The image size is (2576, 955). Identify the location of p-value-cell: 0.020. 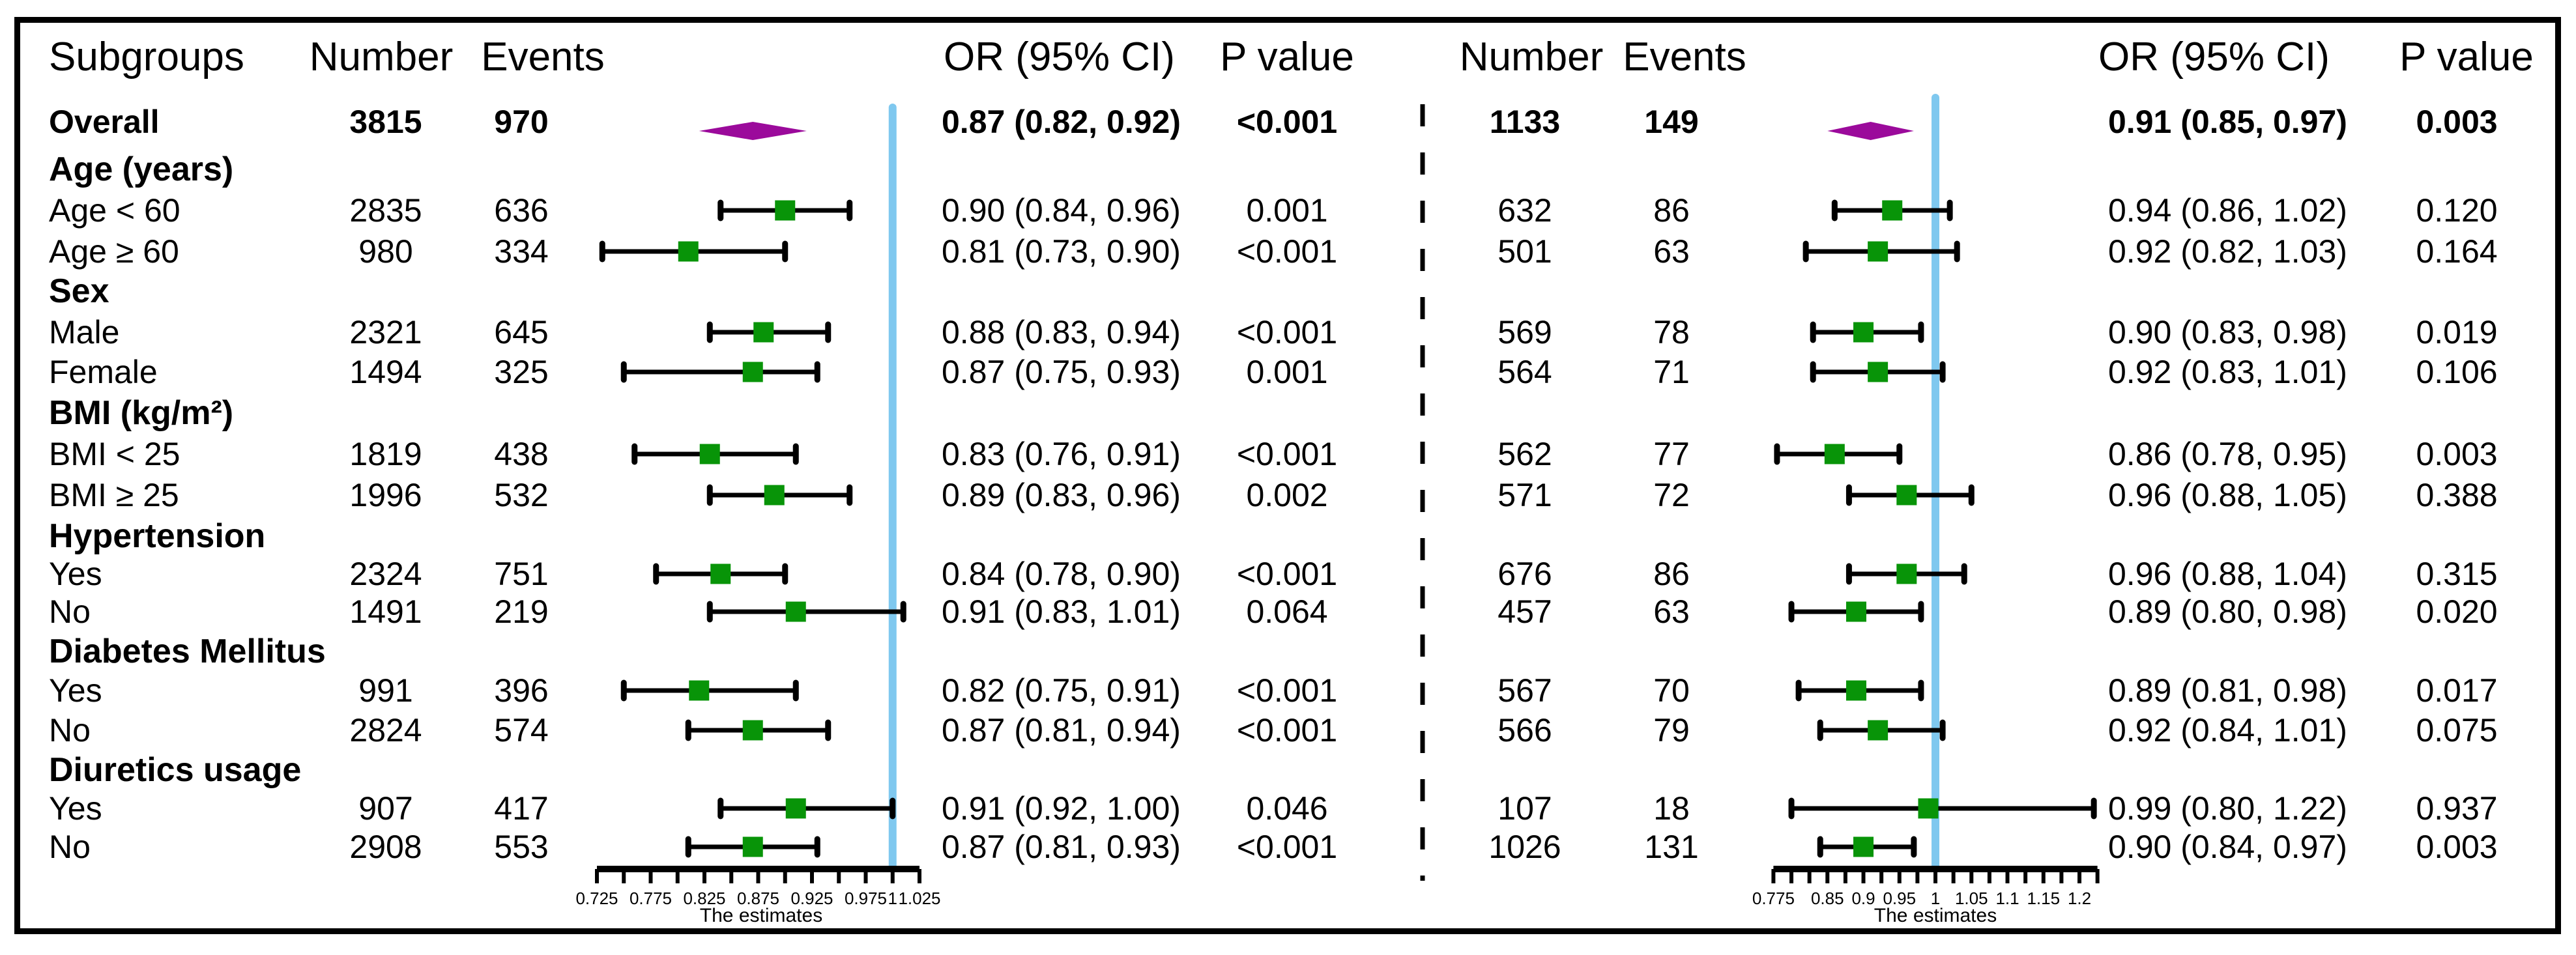
(2457, 611).